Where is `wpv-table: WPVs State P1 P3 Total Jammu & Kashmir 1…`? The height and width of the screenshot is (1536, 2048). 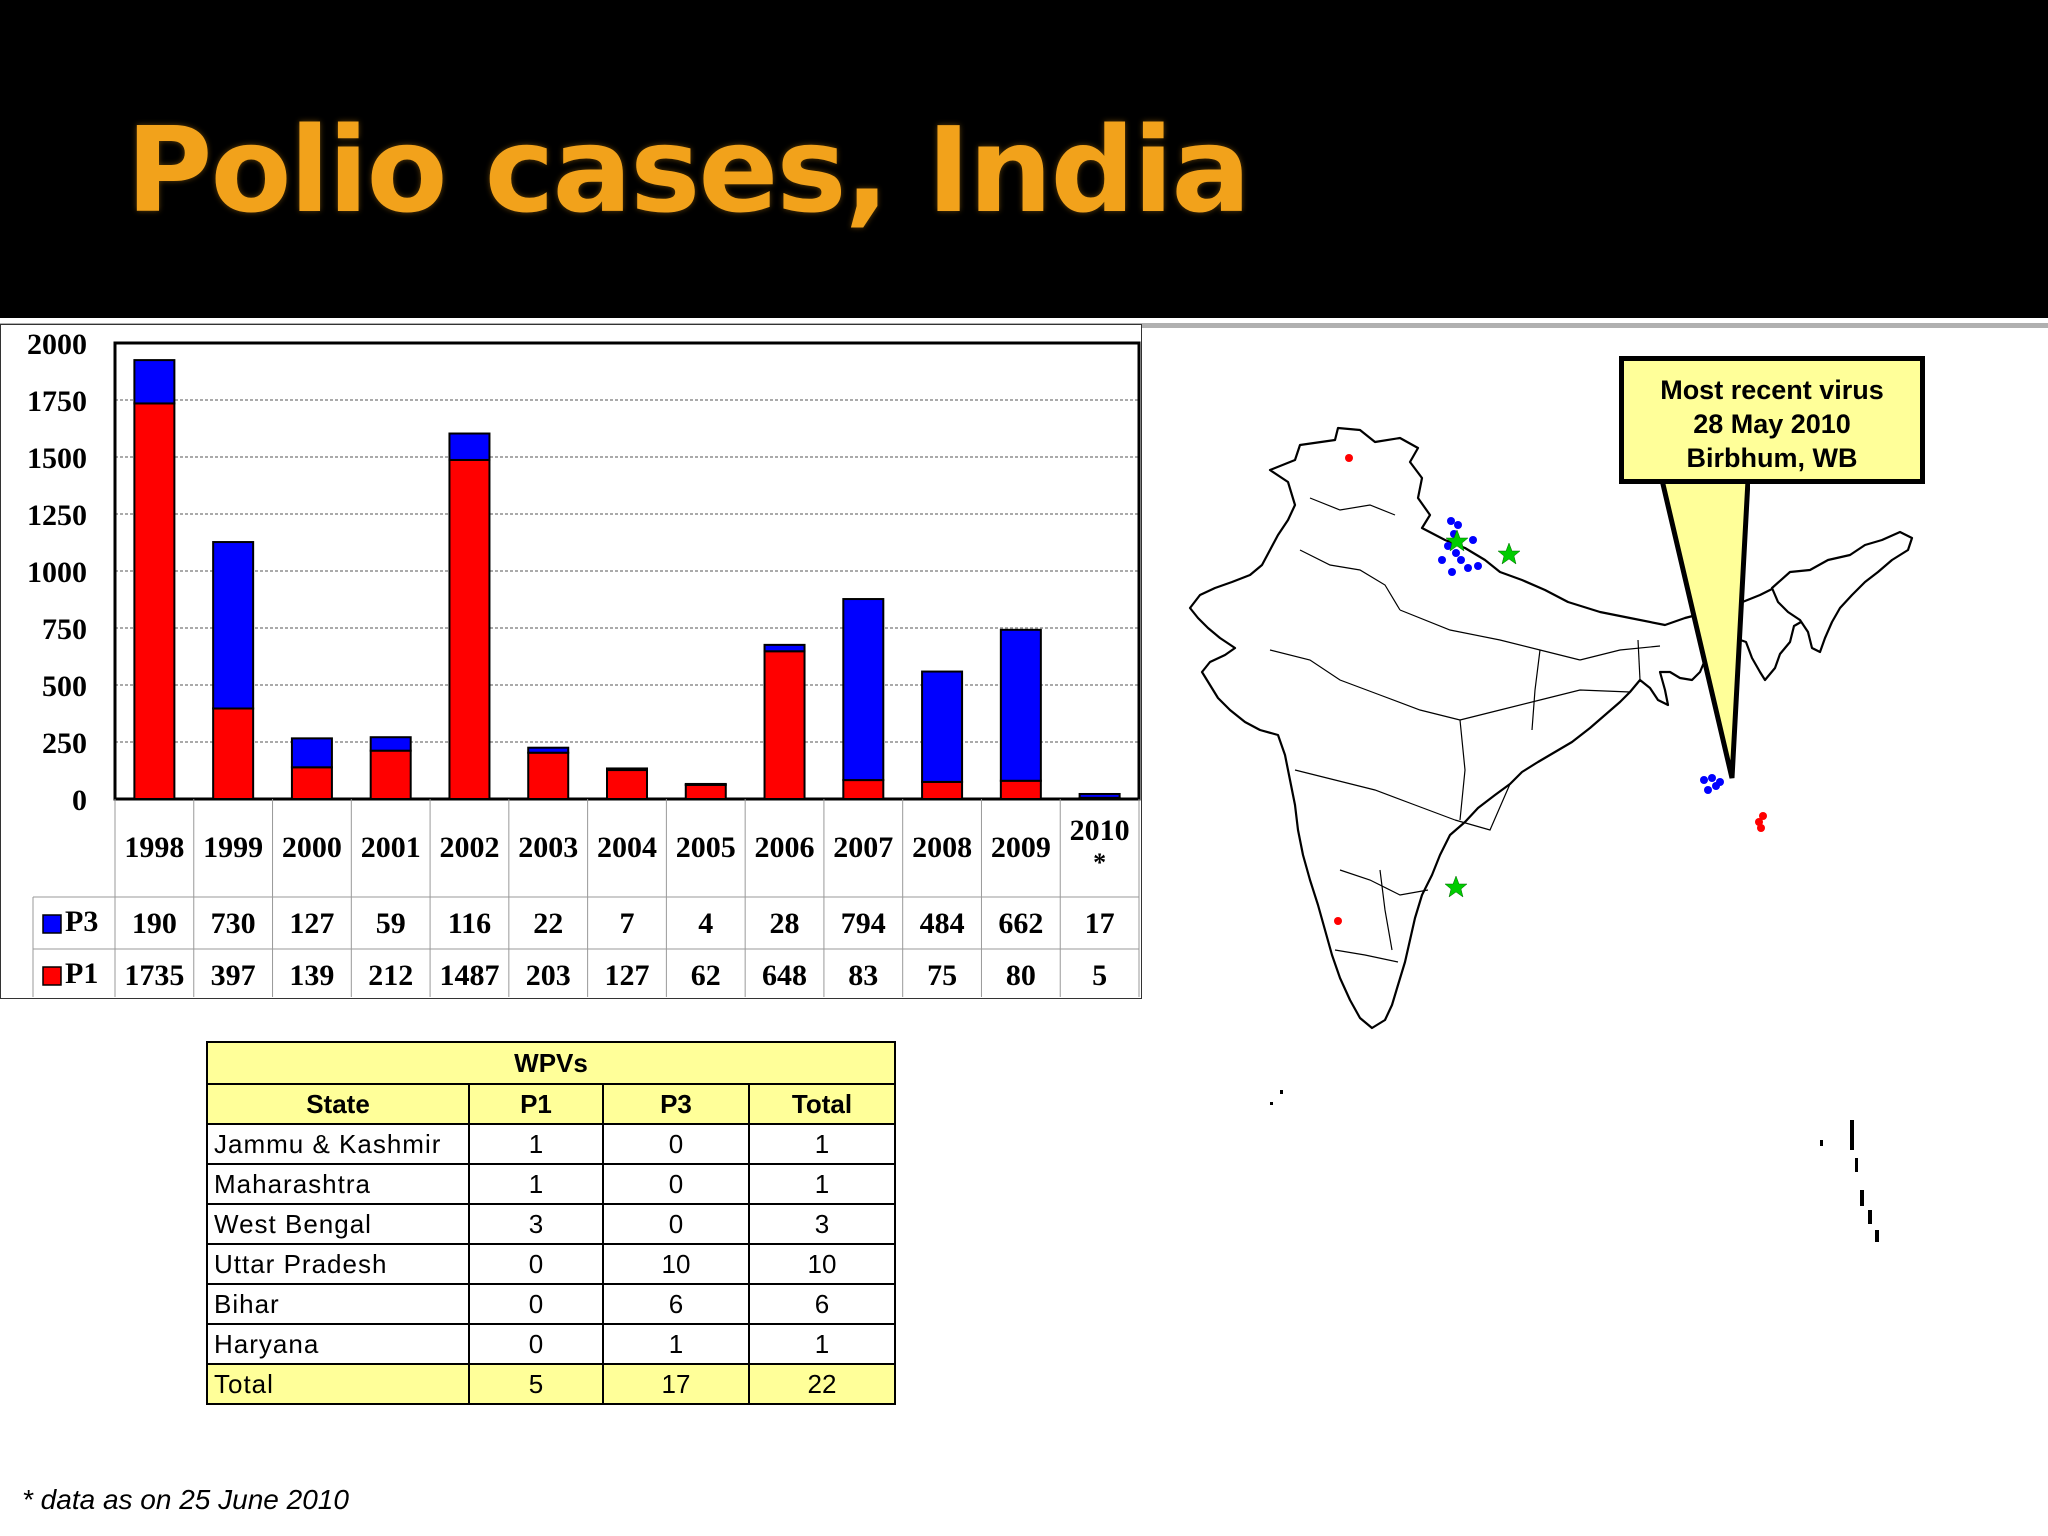
wpv-table: WPVs State P1 P3 Total Jammu & Kashmir 1… is located at coordinates (551, 1223).